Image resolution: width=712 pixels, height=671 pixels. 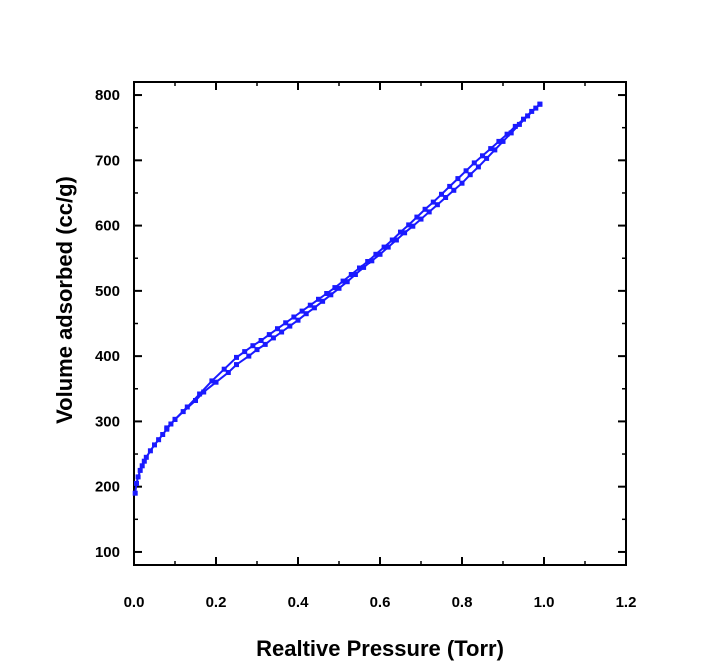 I want to click on y-tick-label: 400, so click(x=107, y=356).